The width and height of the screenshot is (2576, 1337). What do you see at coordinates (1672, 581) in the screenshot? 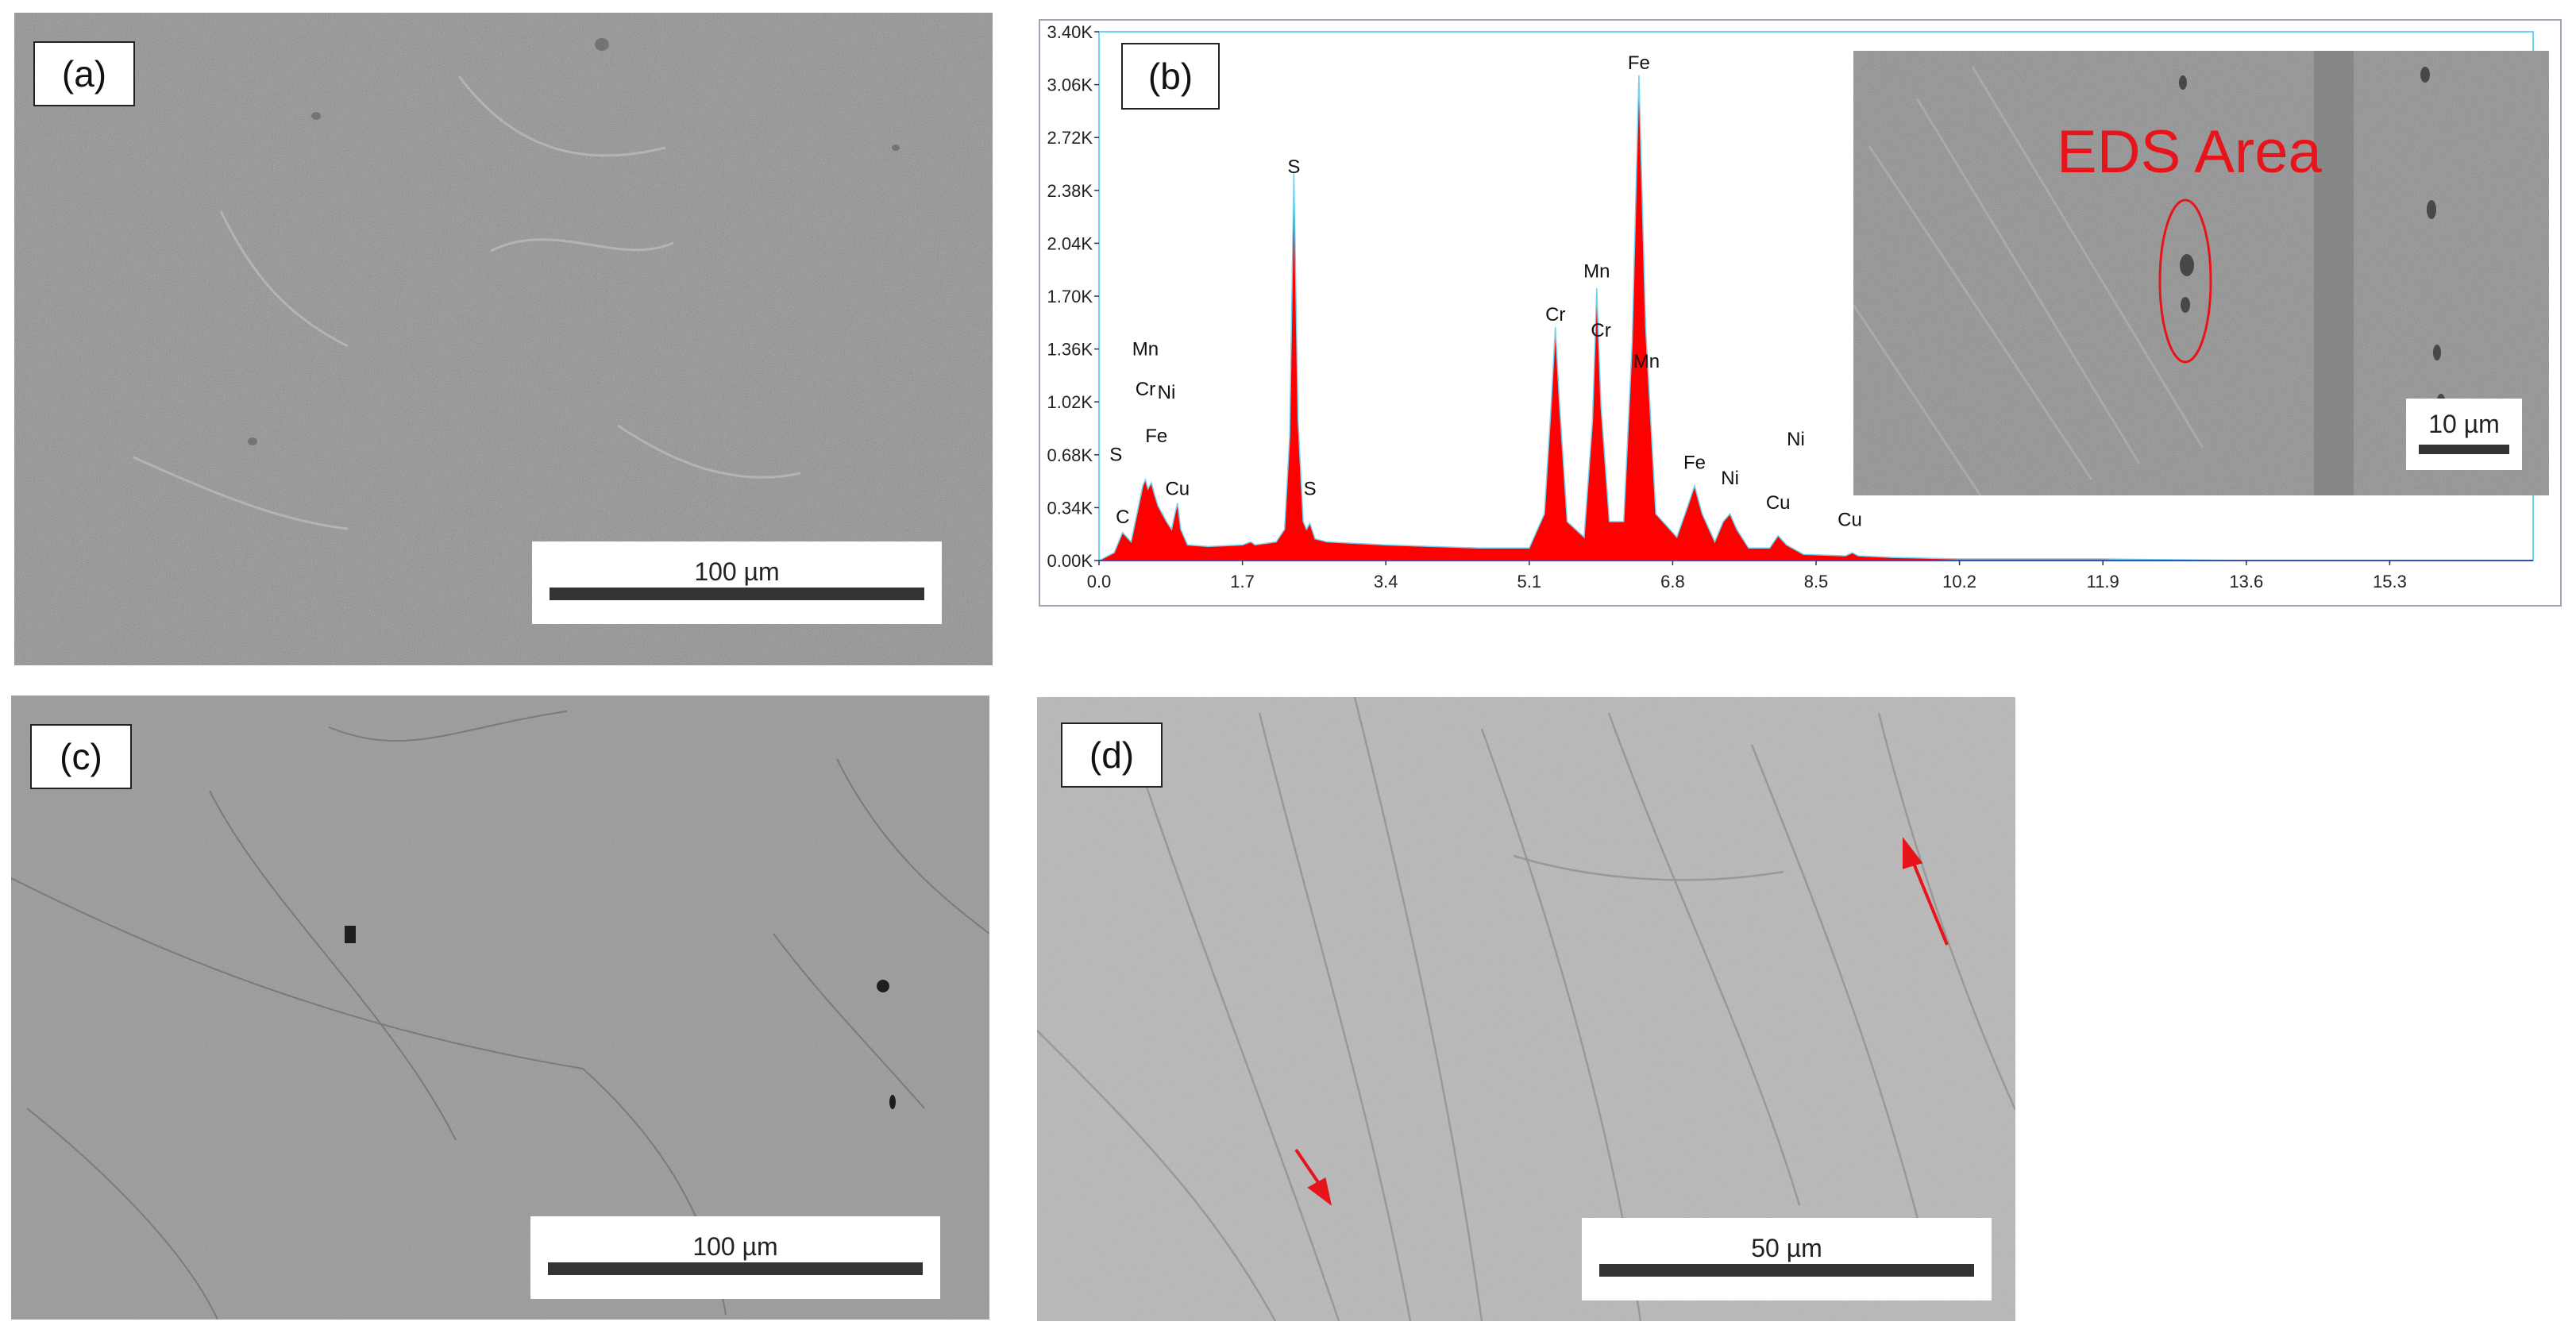
I see `x-tick-label: 6.8` at bounding box center [1672, 581].